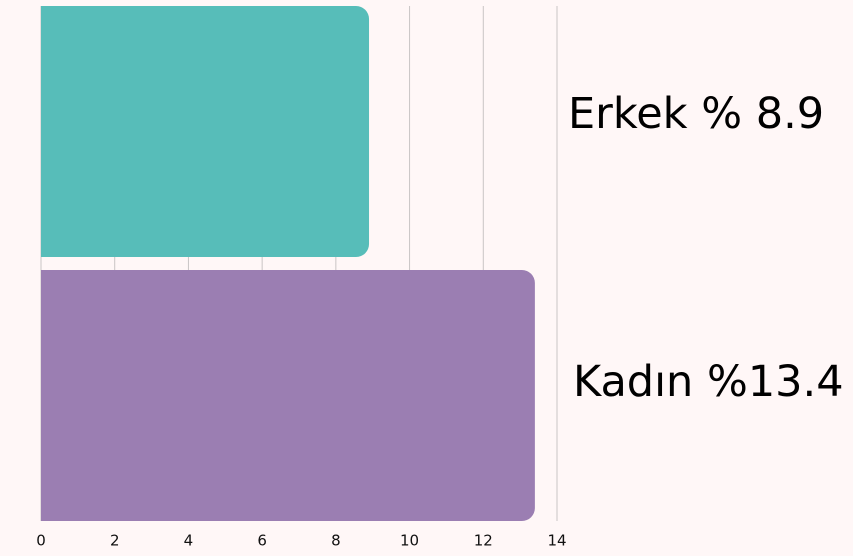 Image resolution: width=853 pixels, height=556 pixels. What do you see at coordinates (336, 541) in the screenshot?
I see `x-tick-label: 8` at bounding box center [336, 541].